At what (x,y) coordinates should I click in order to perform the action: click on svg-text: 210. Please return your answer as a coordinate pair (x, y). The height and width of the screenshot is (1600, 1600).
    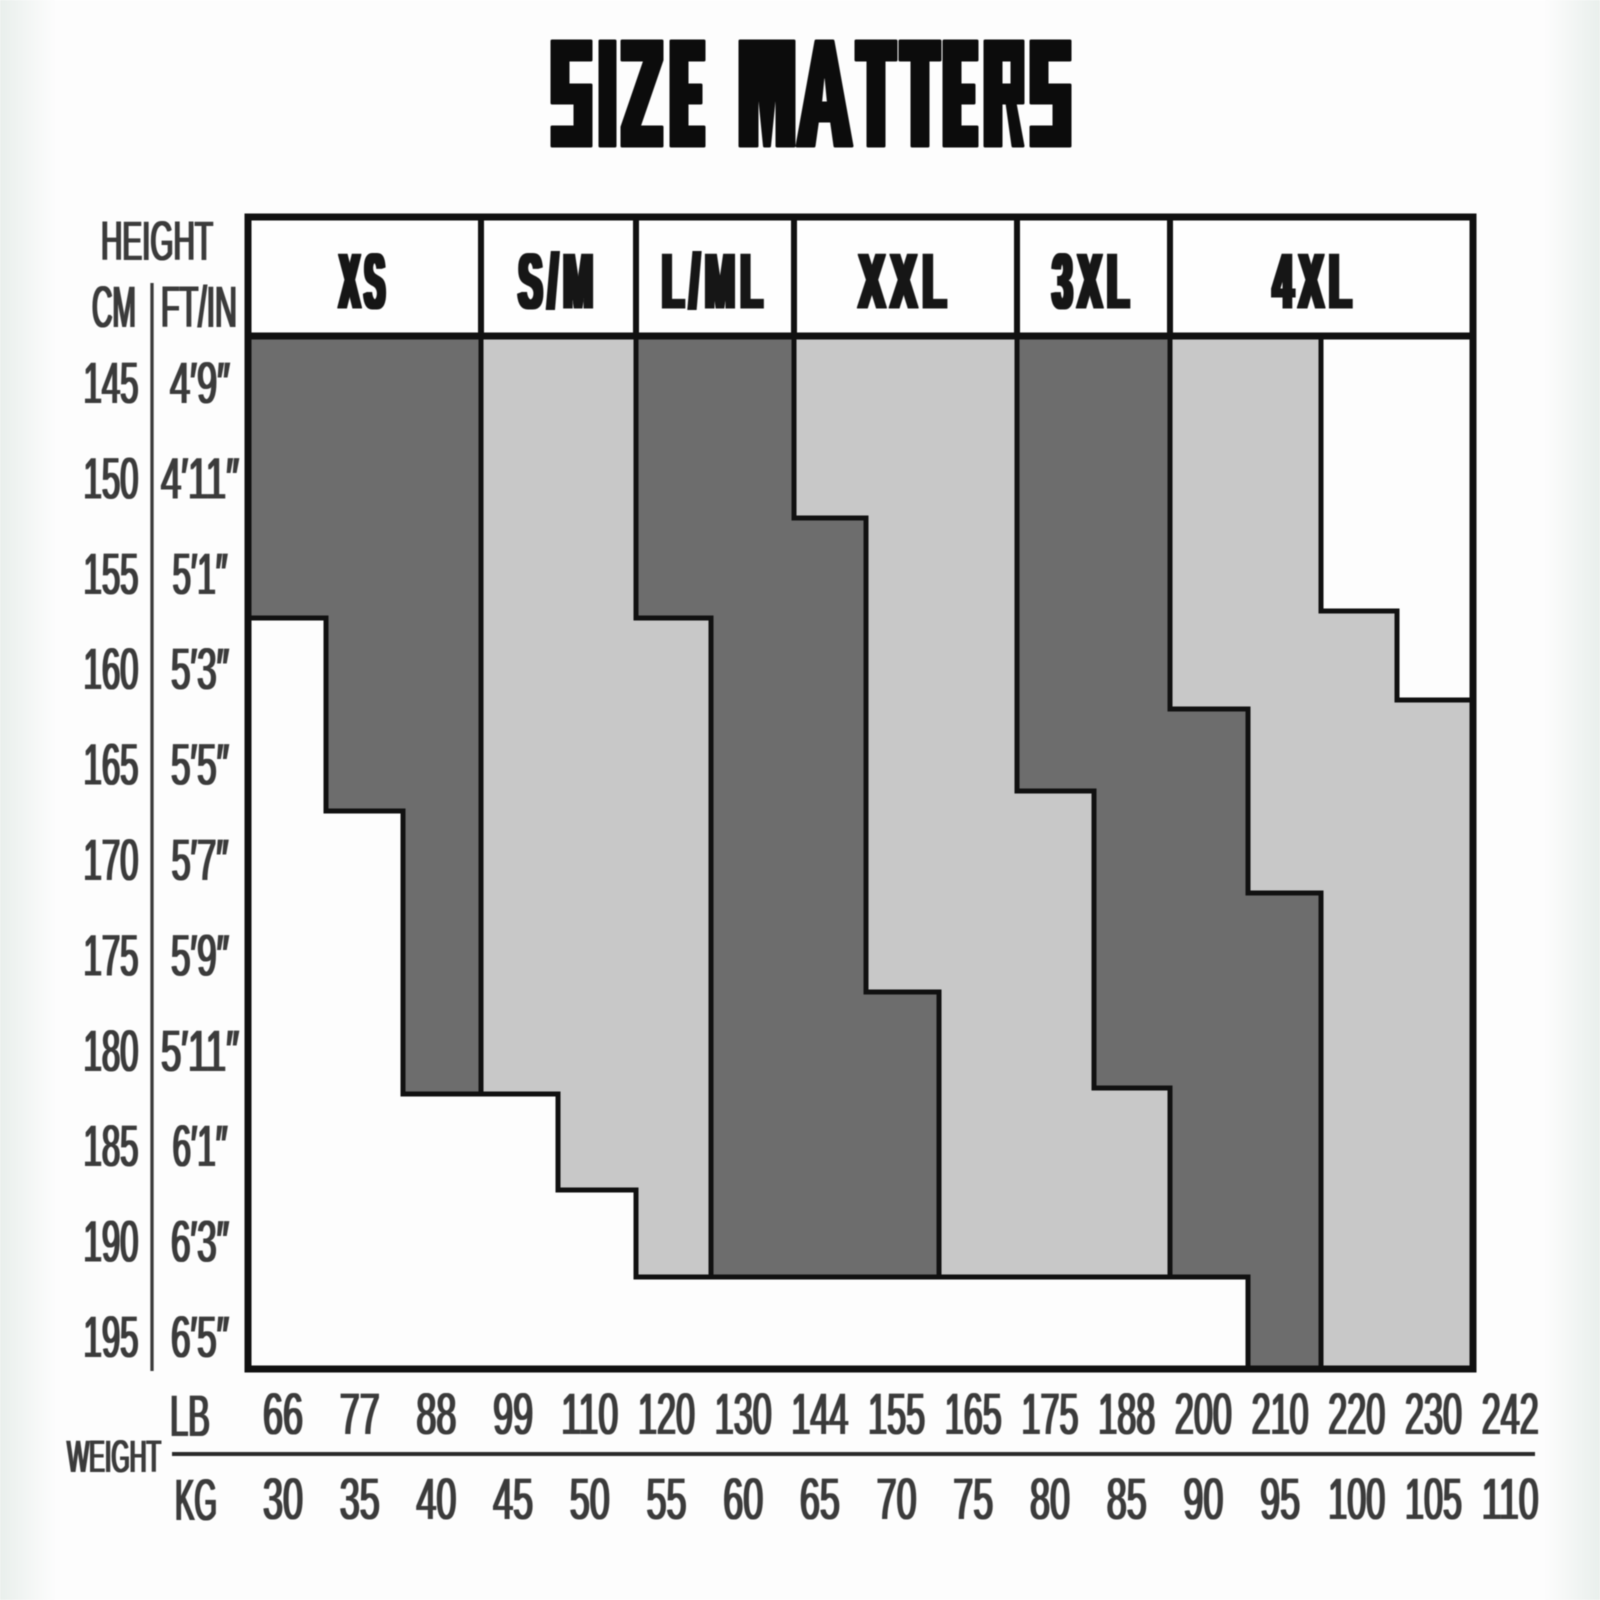
    Looking at the image, I should click on (1280, 1414).